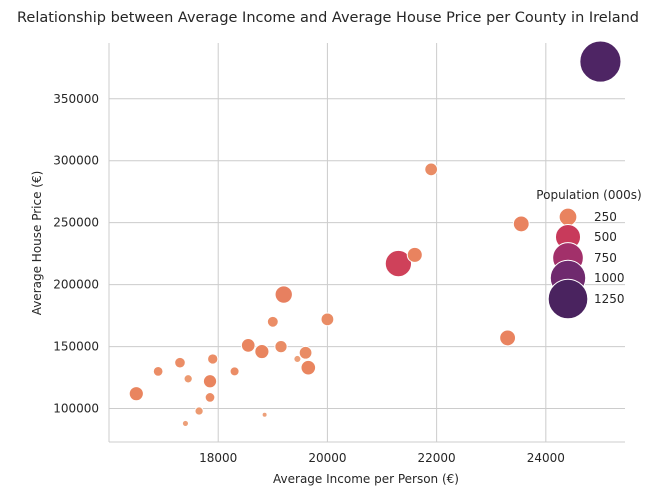 This screenshot has height=496, width=656. What do you see at coordinates (609, 278) in the screenshot?
I see `legend-label: 1000` at bounding box center [609, 278].